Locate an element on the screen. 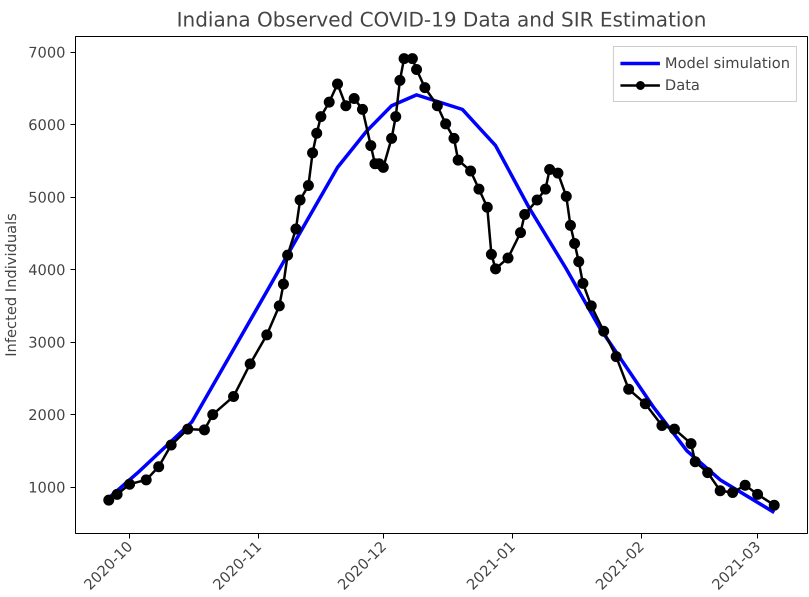 The image size is (809, 597). y-tick-label: 4000 is located at coordinates (47, 271).